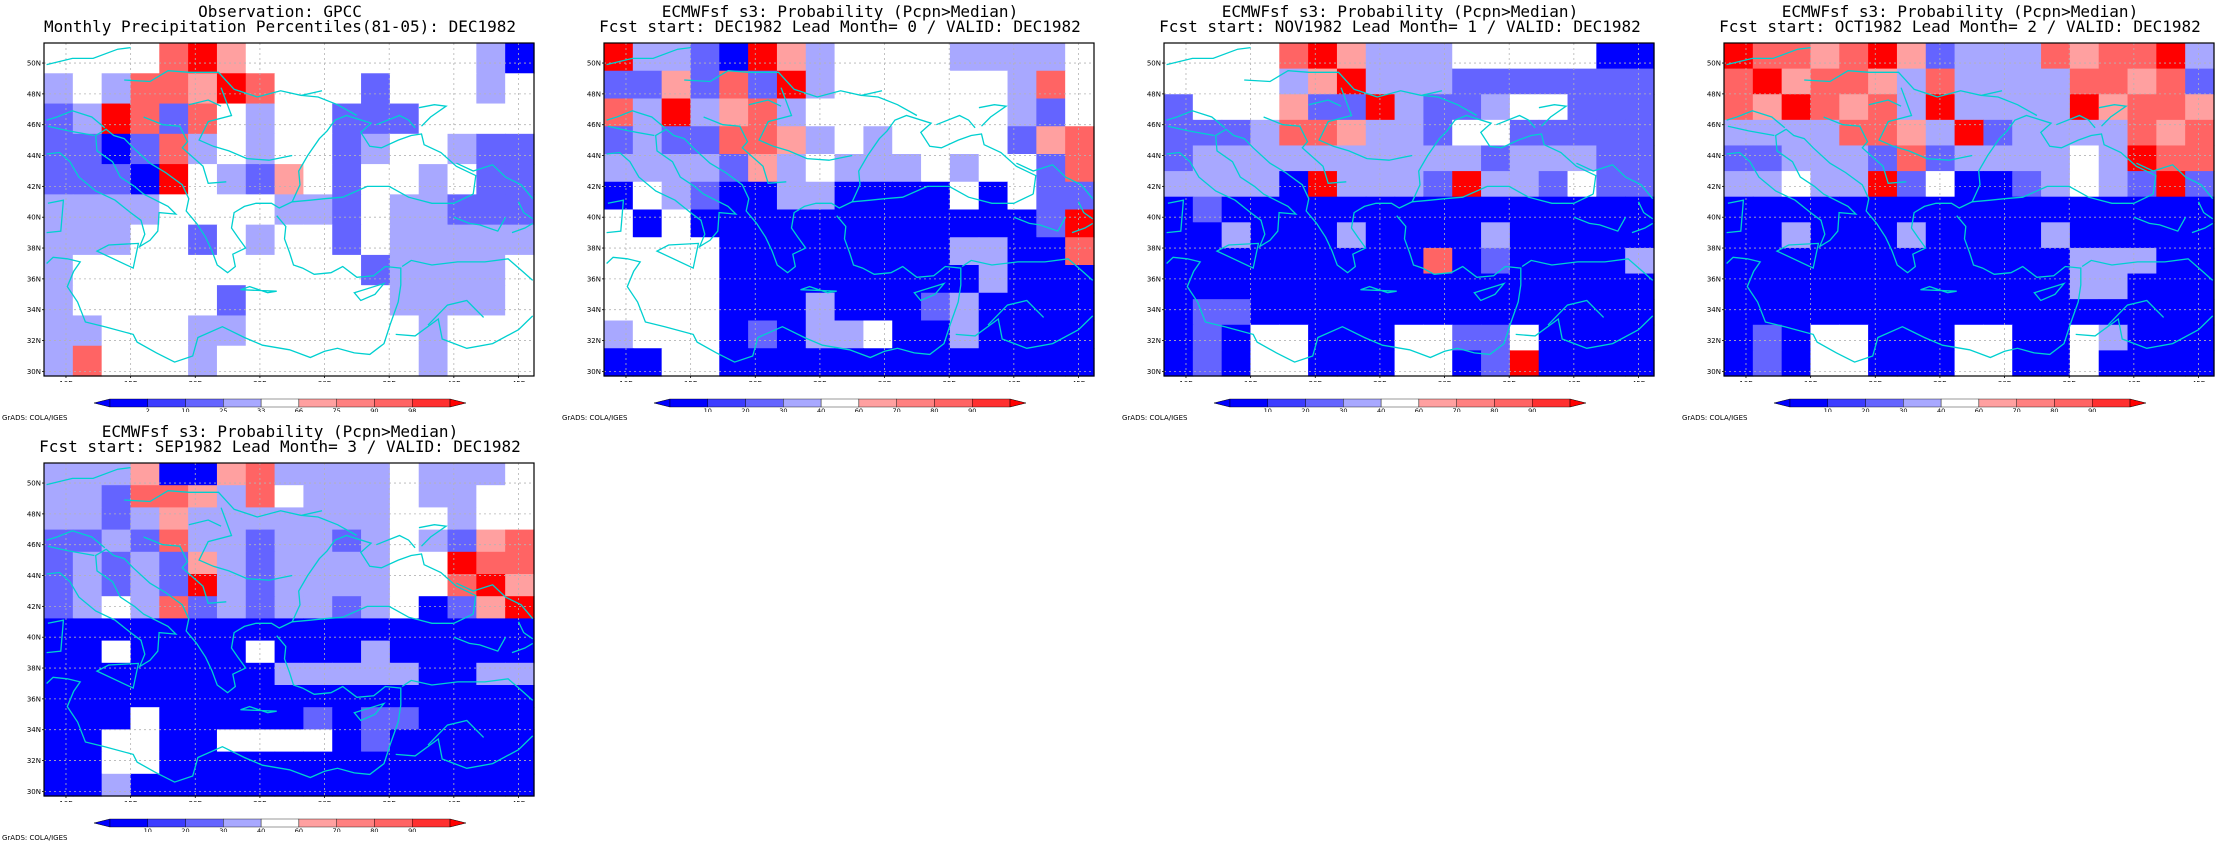 The image size is (2240, 842). I want to click on credit: GrADS: COLA/IGES, so click(595, 418).